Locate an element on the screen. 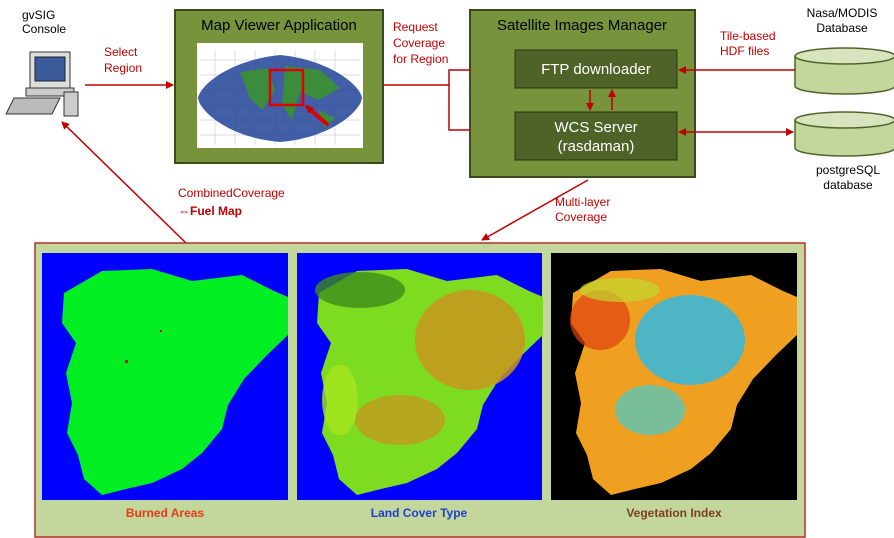 The height and width of the screenshot is (538, 894). combined-label: CombinedCoverage is located at coordinates (231, 193).